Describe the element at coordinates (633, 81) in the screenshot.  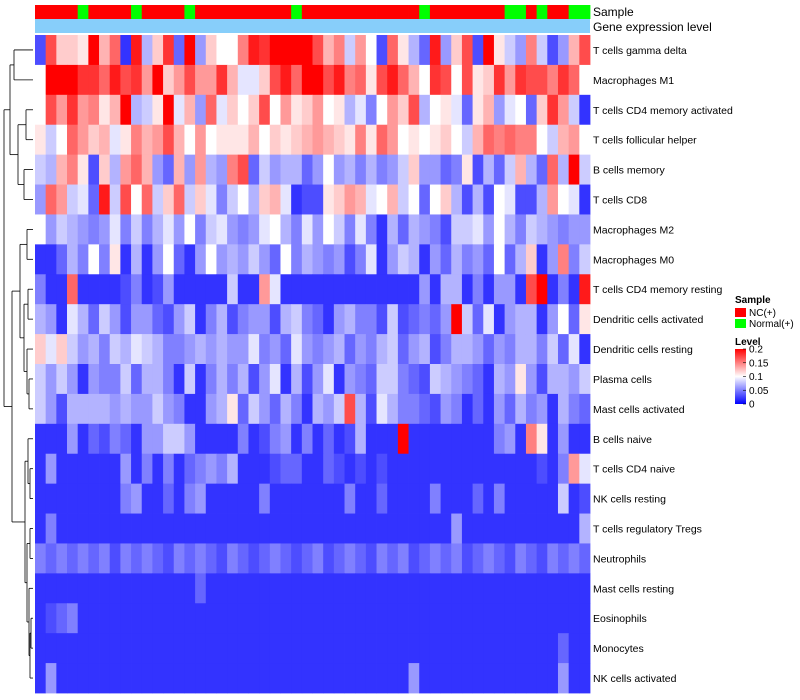
I see `row-label: Macrophages M1` at that location.